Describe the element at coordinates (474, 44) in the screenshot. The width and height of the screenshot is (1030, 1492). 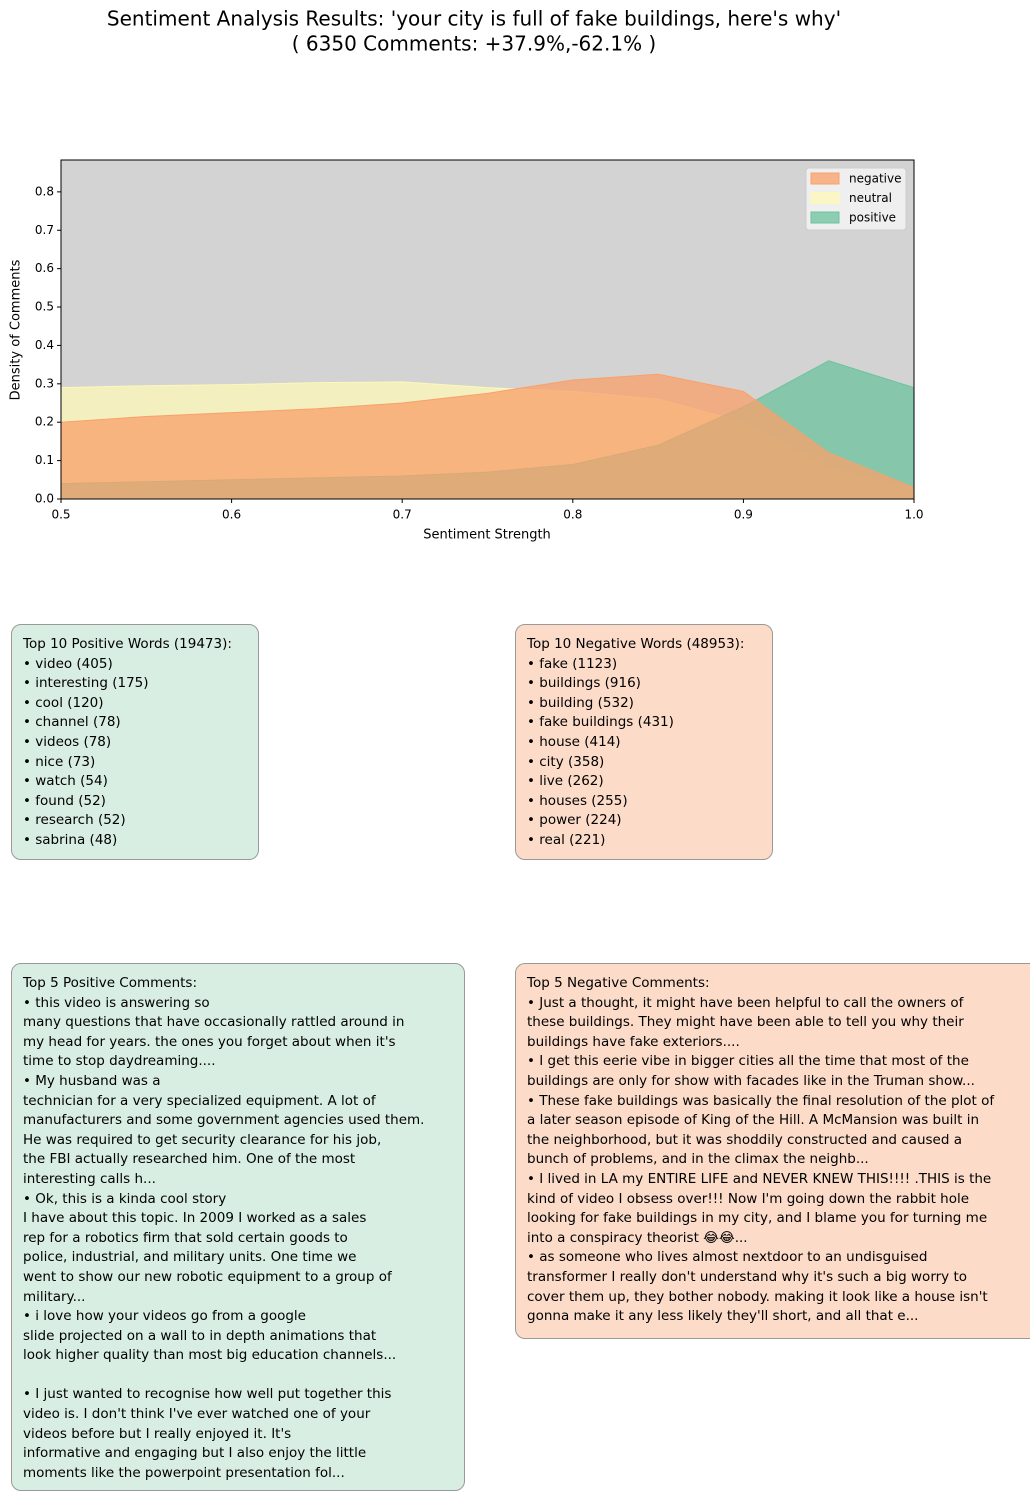
I see `chart-subtitle: ( 6350 Comments: +37.9%,-62.1% )` at that location.